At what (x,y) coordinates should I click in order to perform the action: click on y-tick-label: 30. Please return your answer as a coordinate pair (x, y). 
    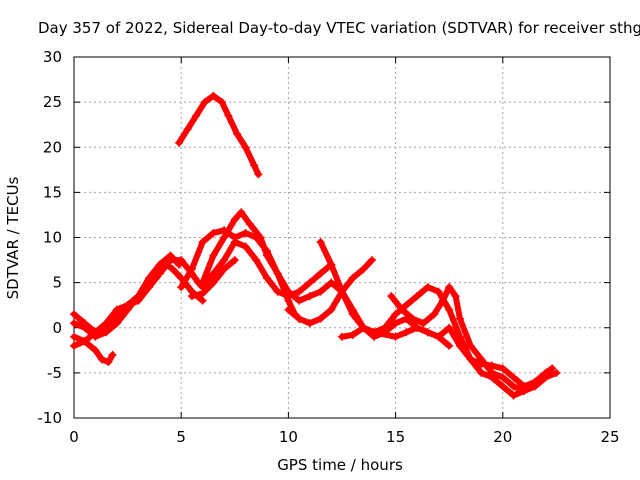
    Looking at the image, I should click on (52, 57).